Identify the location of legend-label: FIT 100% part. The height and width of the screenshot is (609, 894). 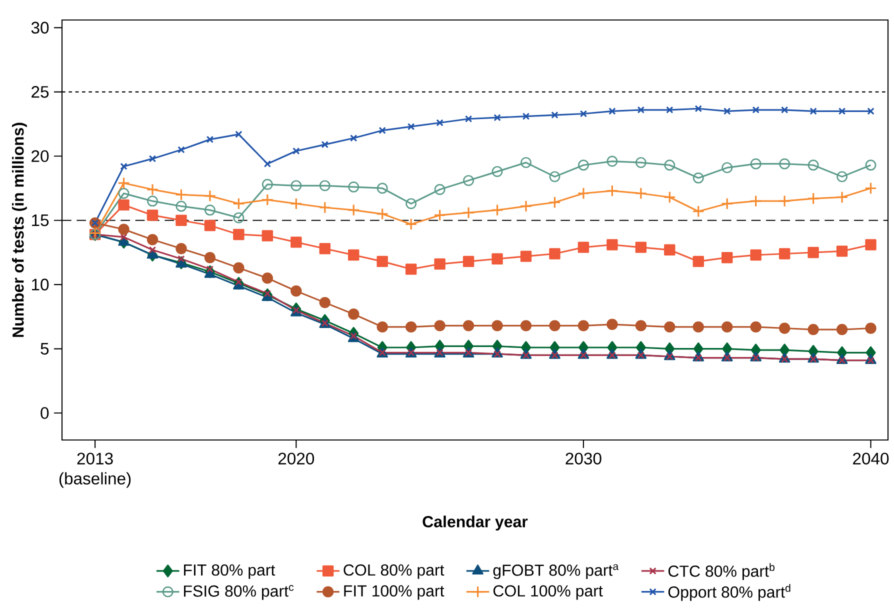
(394, 592).